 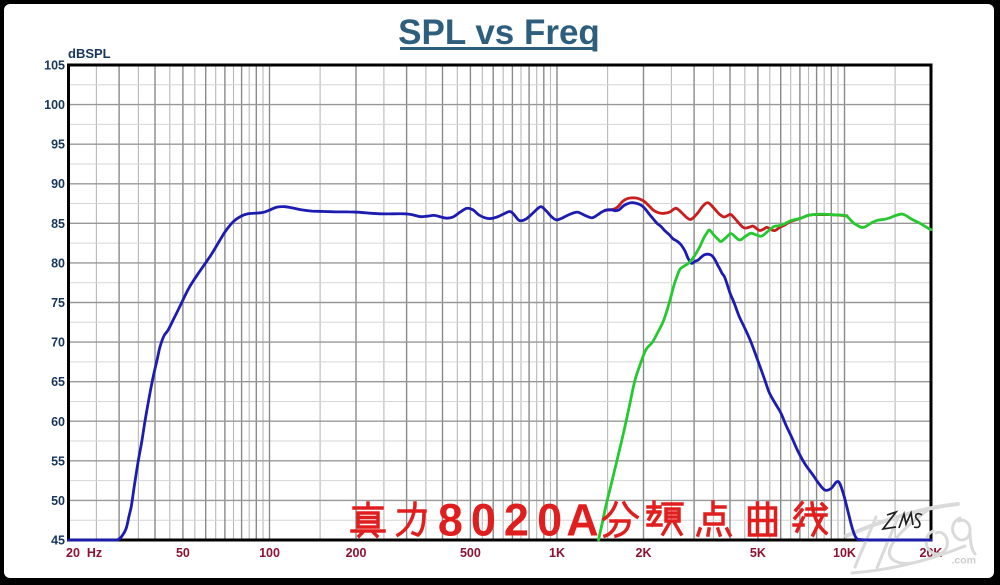 I want to click on svg-text: .com, so click(x=964, y=561).